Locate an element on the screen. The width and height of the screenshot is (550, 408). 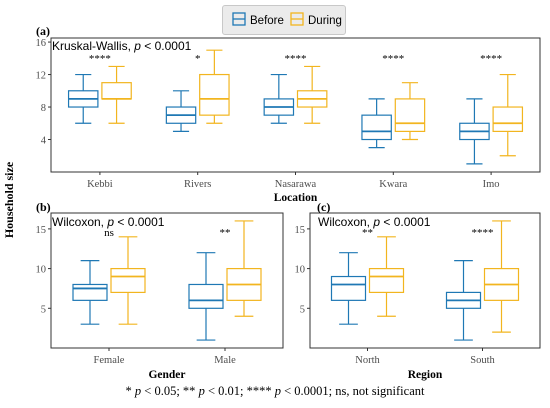
y-tick-label: 16 is located at coordinates (41, 43).